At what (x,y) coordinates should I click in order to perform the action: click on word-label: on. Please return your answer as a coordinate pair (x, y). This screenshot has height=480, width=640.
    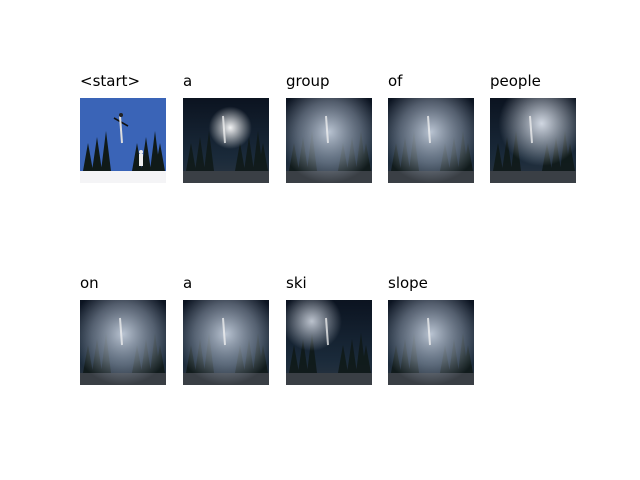
    Looking at the image, I should click on (89, 283).